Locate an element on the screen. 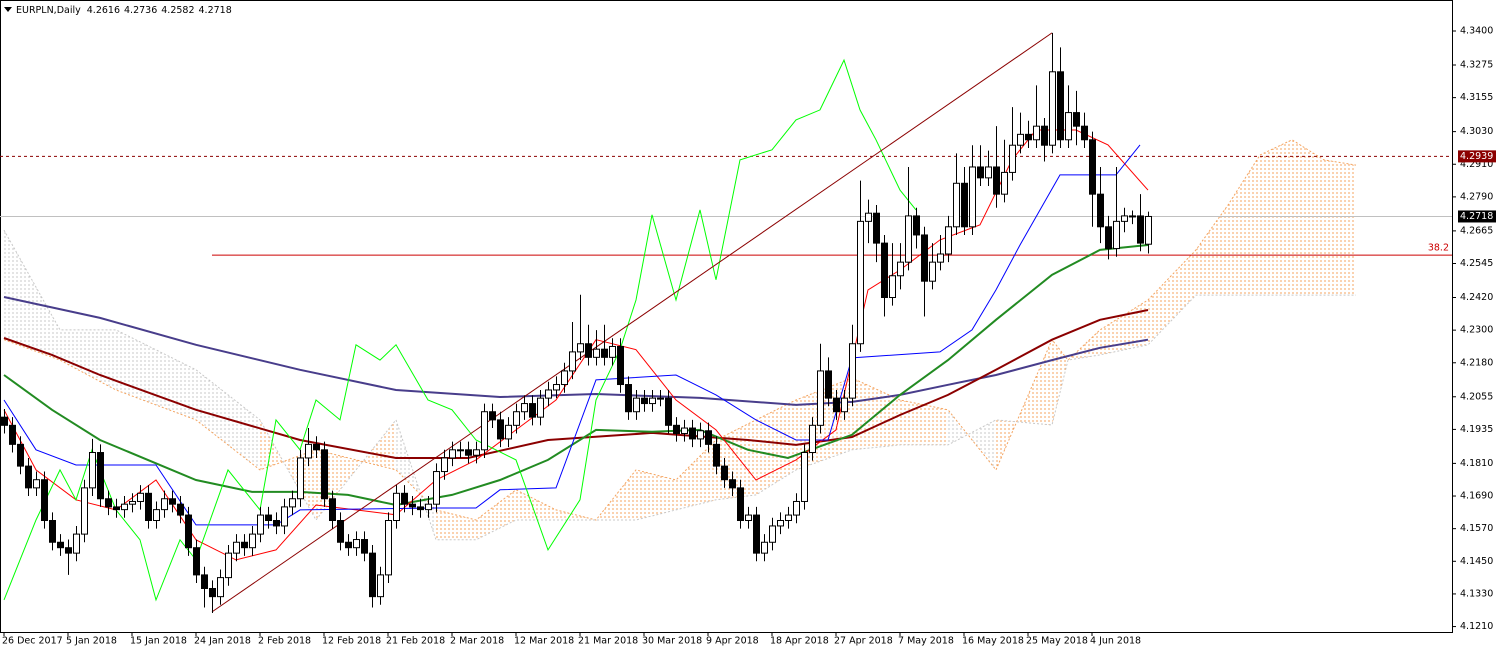  header-low: 4.2582 is located at coordinates (177, 10).